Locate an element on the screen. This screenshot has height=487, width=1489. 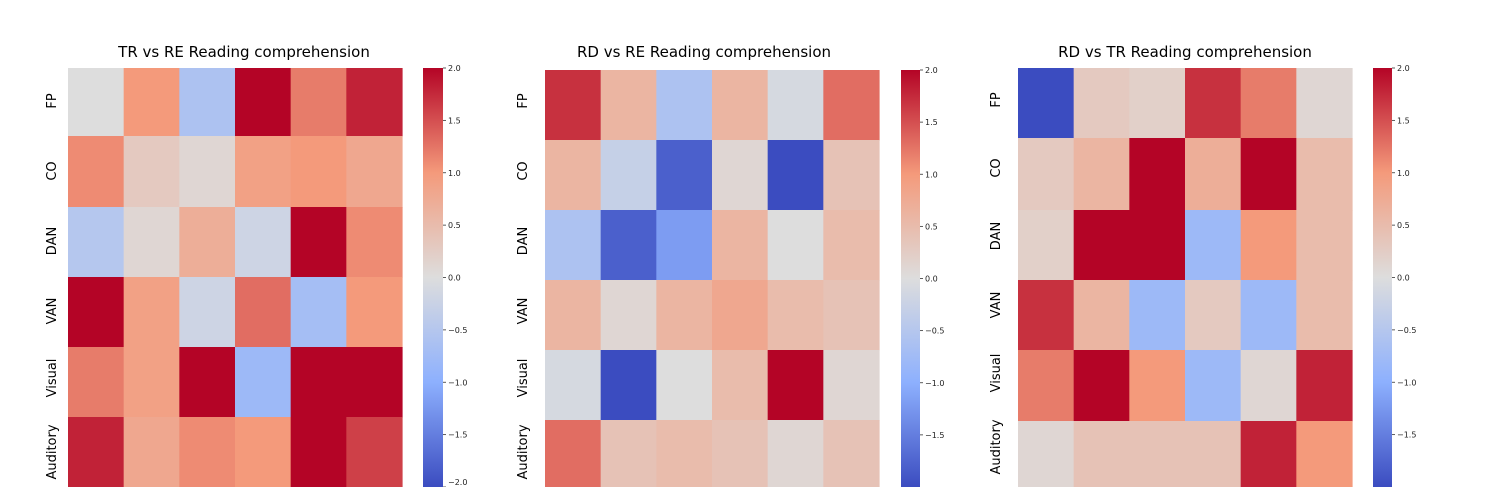
colorbar-ticks: 2.0 1.5 1.0 0.5 0.0 −0.5 −1.0 −1.5 is located at coordinates (1404, 252).